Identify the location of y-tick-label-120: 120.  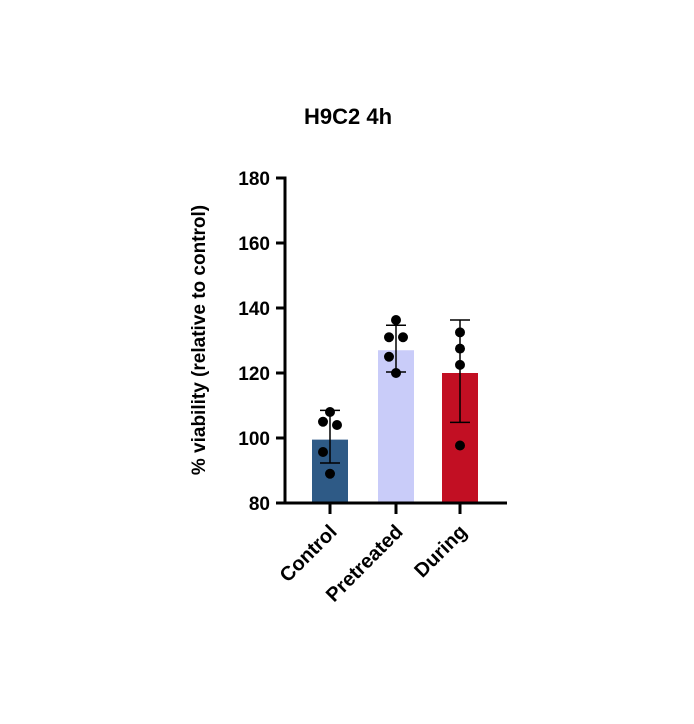
(254, 374).